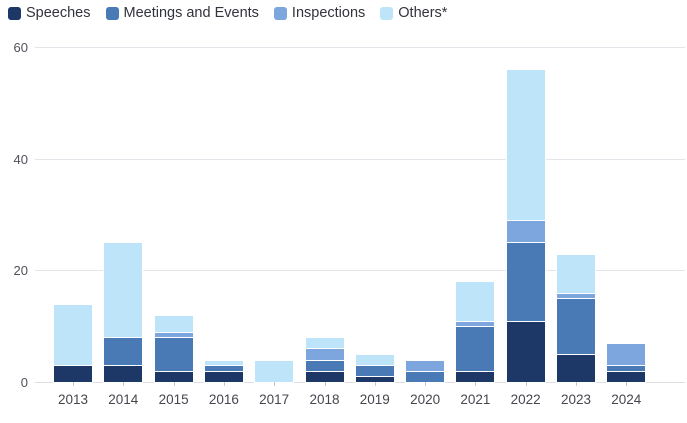 This screenshot has height=423, width=687. What do you see at coordinates (576, 368) in the screenshot?
I see `bar-segment-2023-speeches` at bounding box center [576, 368].